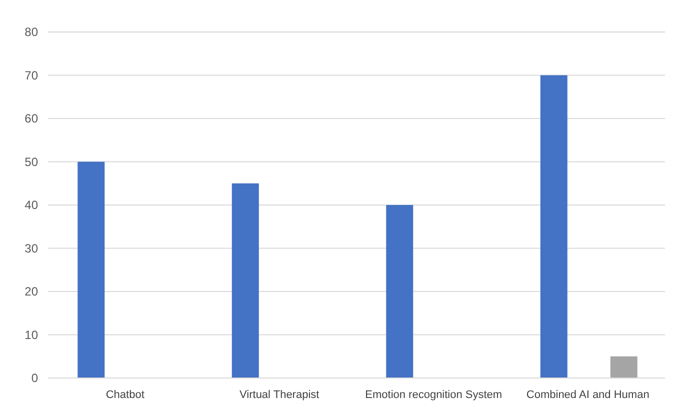 The height and width of the screenshot is (403, 675). Describe the element at coordinates (34, 378) in the screenshot. I see `y-tick-label: 0` at that location.